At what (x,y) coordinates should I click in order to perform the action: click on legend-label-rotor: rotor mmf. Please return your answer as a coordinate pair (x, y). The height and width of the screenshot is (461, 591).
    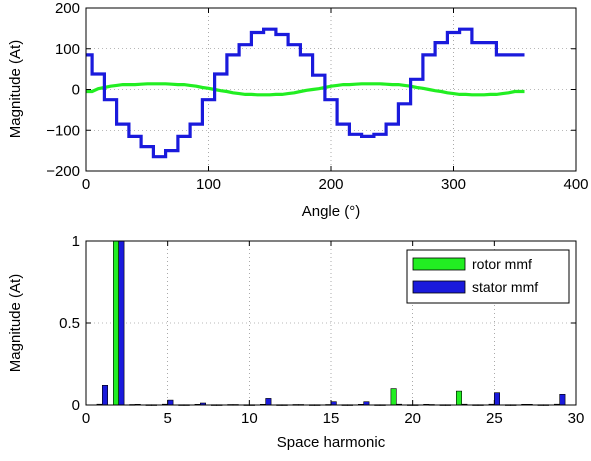
    Looking at the image, I should click on (502, 264).